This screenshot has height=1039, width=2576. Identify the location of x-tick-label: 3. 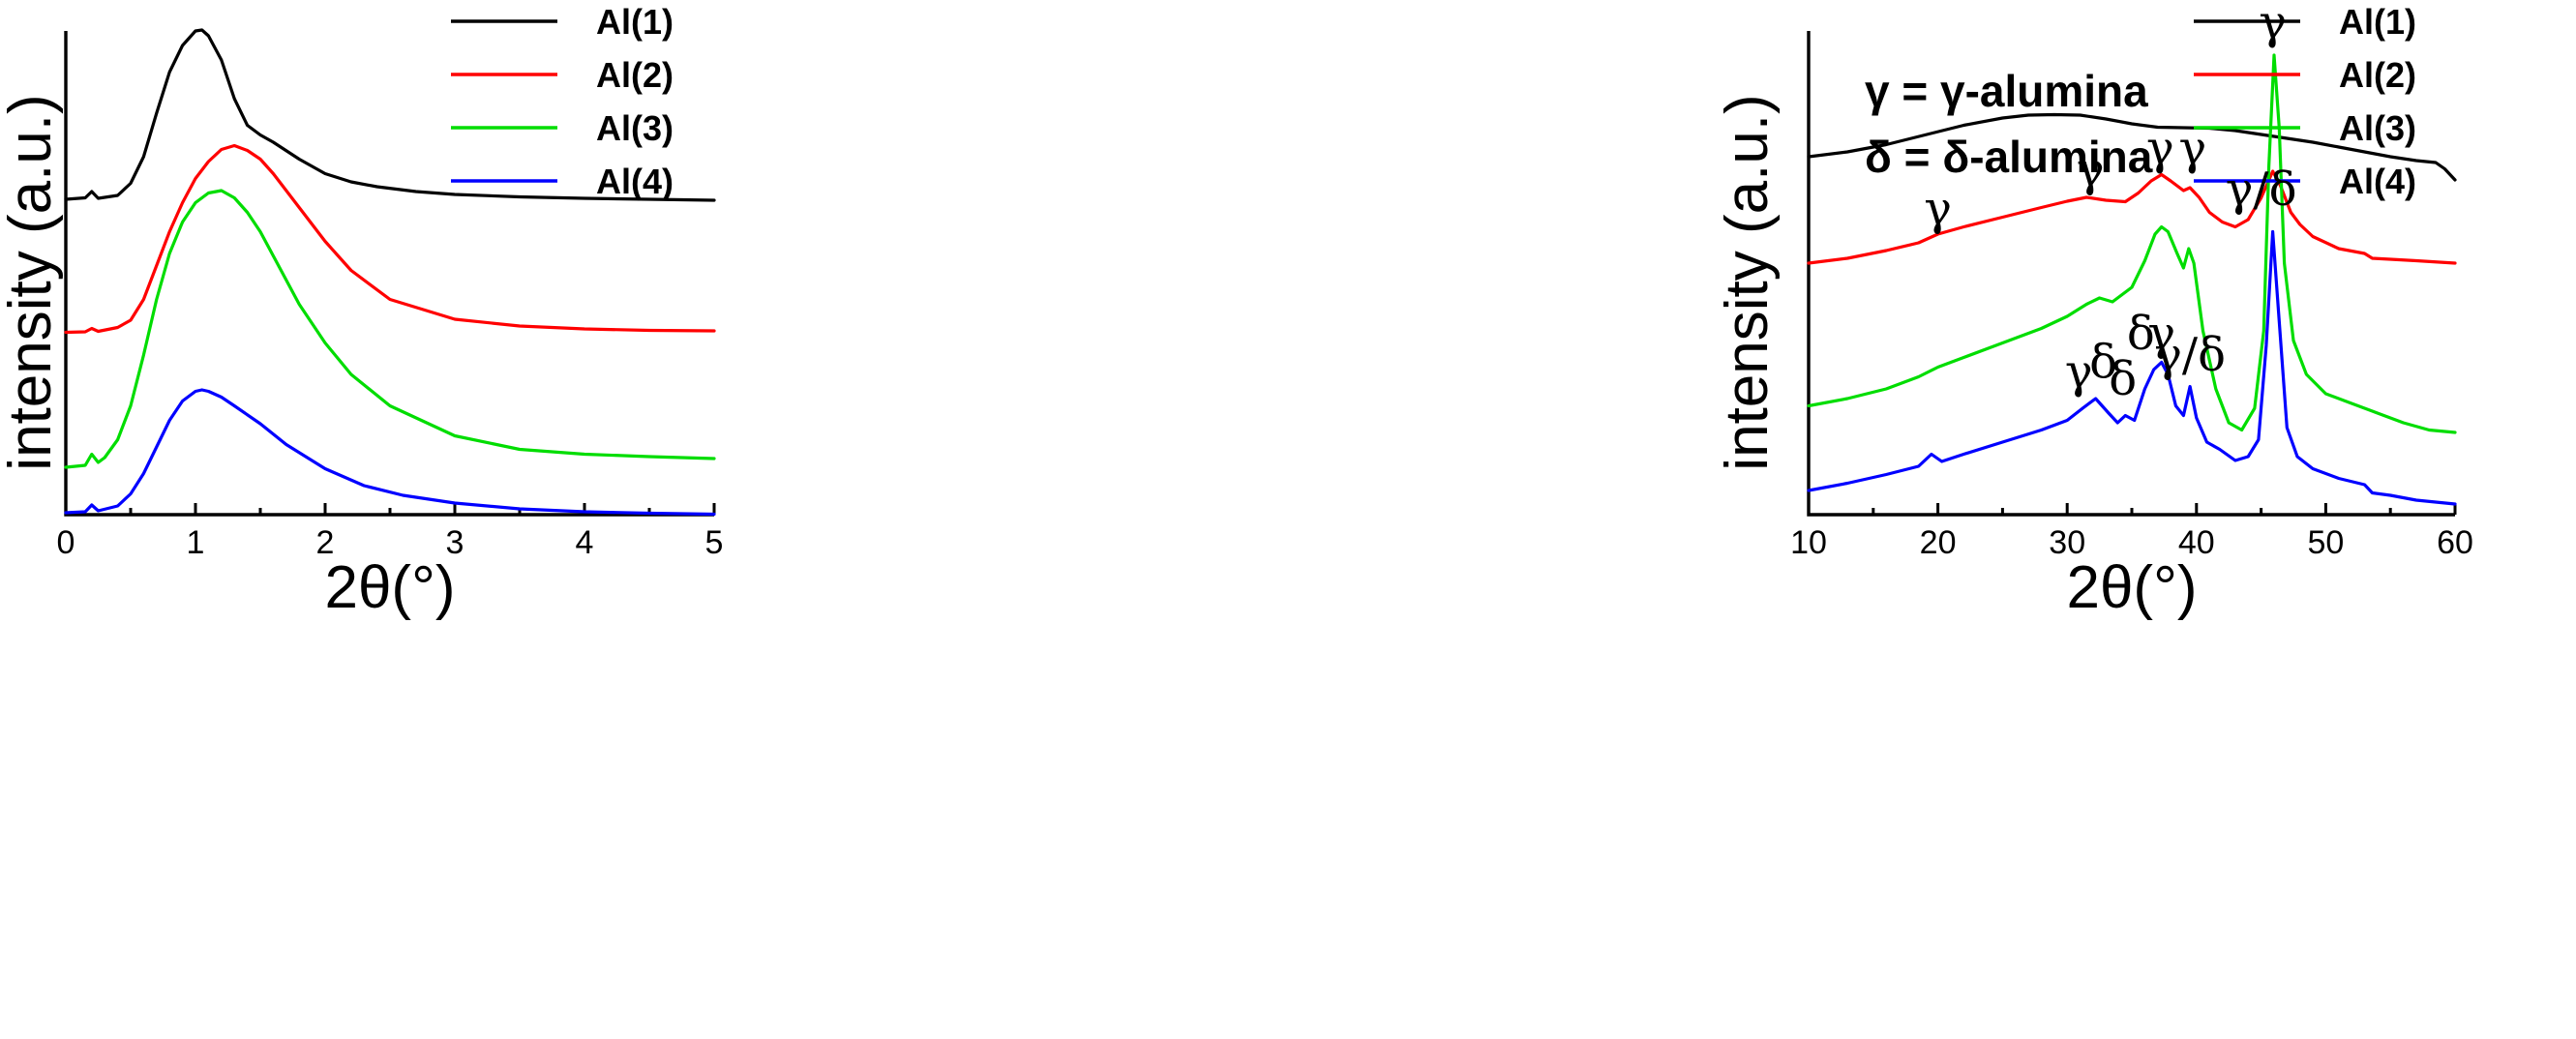
(455, 542).